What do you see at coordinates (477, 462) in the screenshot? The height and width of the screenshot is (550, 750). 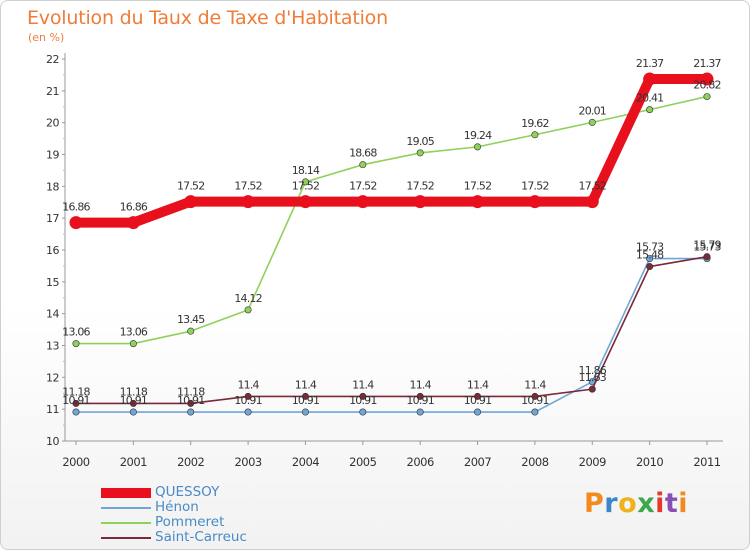 I see `x-tick-label: 2007` at bounding box center [477, 462].